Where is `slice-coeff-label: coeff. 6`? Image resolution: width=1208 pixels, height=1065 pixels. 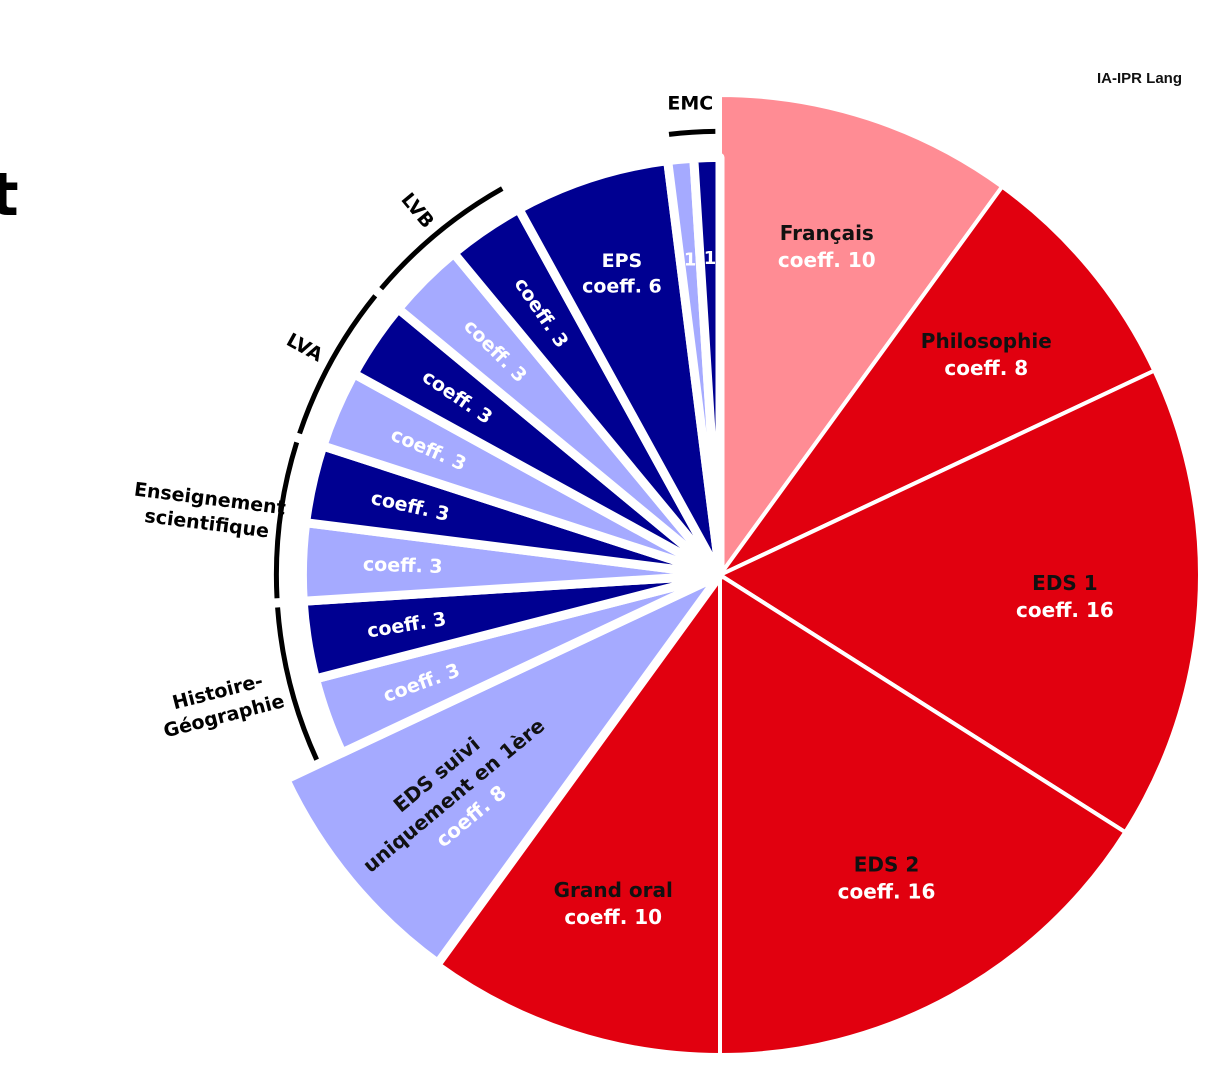
slice-coeff-label: coeff. 6 is located at coordinates (622, 287).